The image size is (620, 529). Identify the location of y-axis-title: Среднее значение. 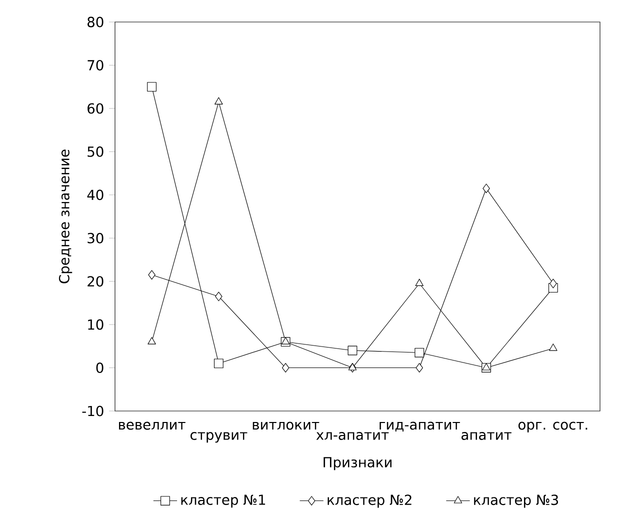
(65, 217).